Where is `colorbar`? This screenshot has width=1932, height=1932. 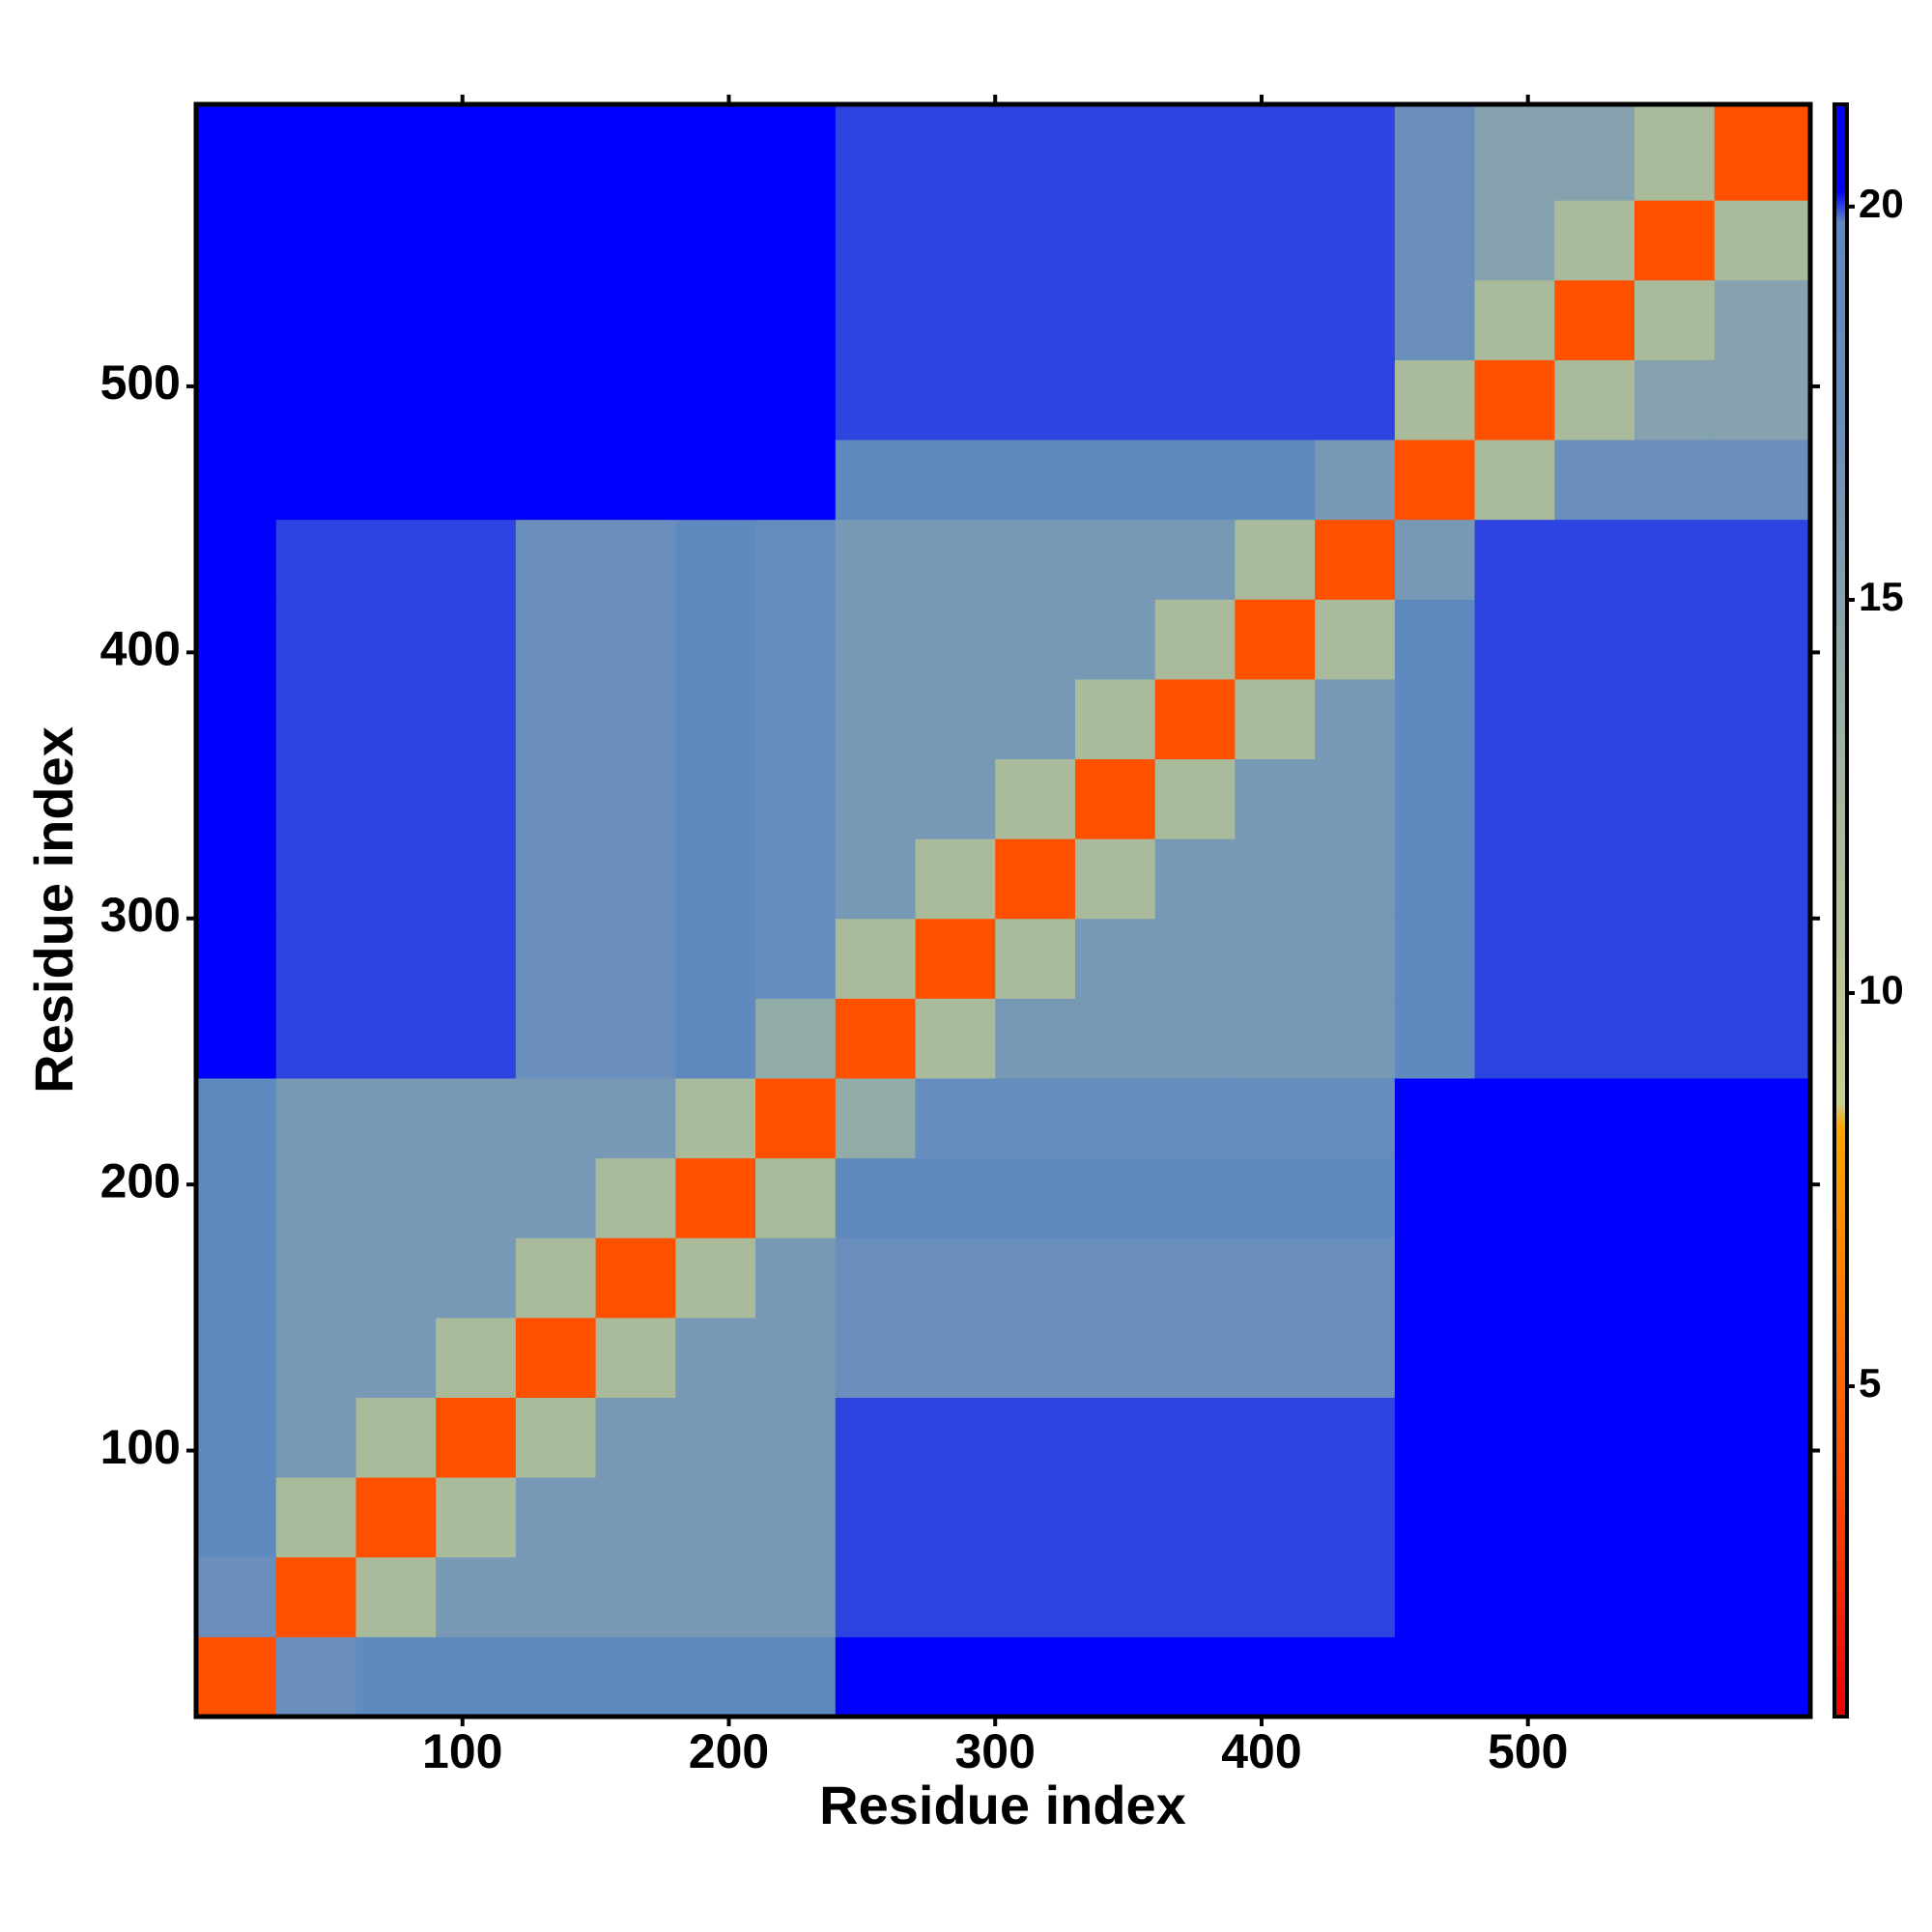 colorbar is located at coordinates (1841, 910).